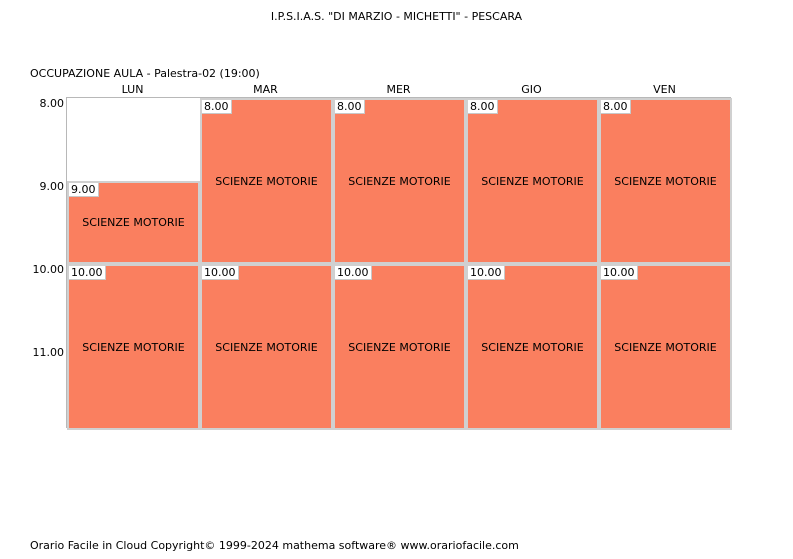 The width and height of the screenshot is (793, 559). I want to click on day-header-ven: VEN, so click(664, 89).